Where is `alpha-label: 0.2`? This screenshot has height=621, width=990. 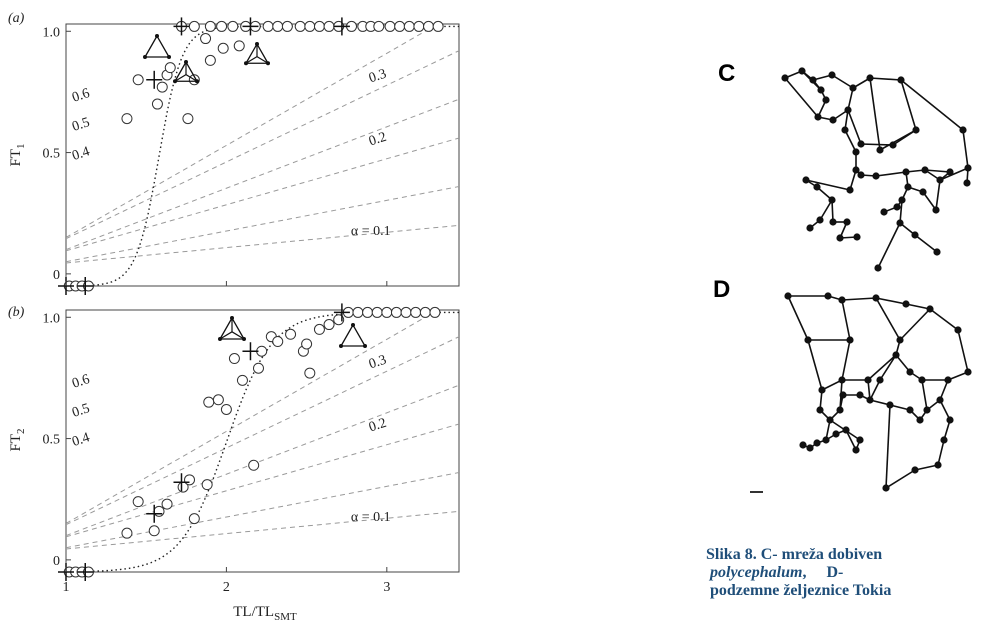
alpha-label: 0.2 is located at coordinates (377, 426).